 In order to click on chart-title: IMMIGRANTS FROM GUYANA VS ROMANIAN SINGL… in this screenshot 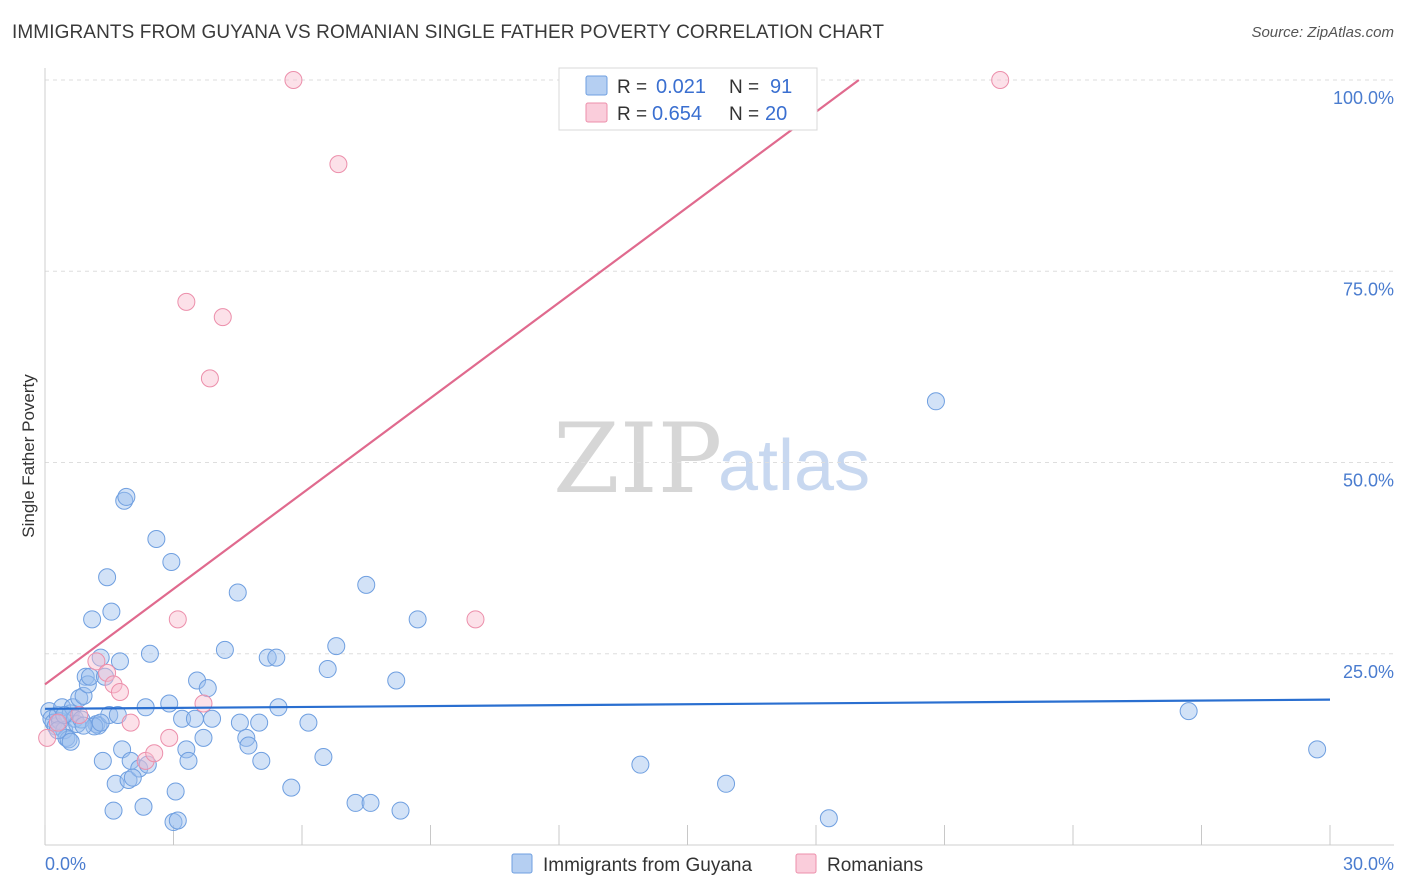, I will do `click(448, 32)`.